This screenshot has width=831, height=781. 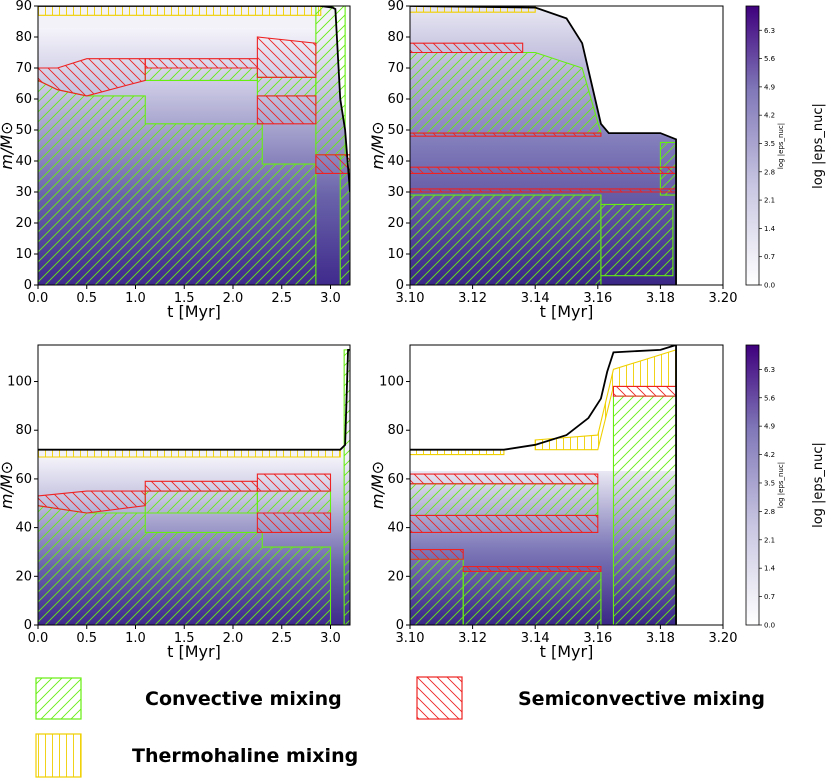 What do you see at coordinates (23, 254) in the screenshot?
I see `p1-ytick-label: 10` at bounding box center [23, 254].